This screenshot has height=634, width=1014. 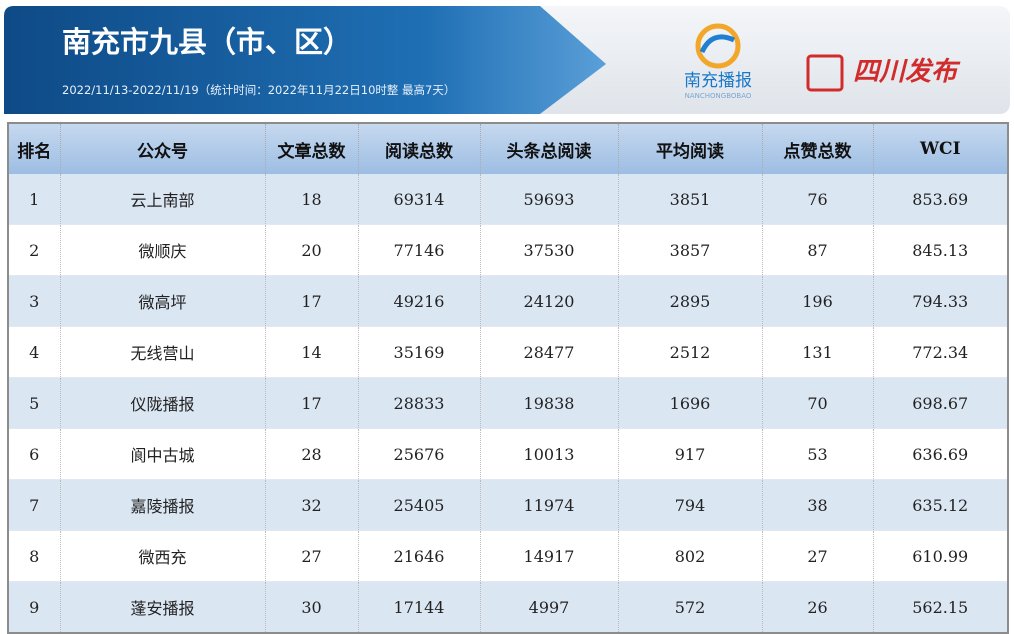 I want to click on table-cell: 18, so click(x=312, y=199).